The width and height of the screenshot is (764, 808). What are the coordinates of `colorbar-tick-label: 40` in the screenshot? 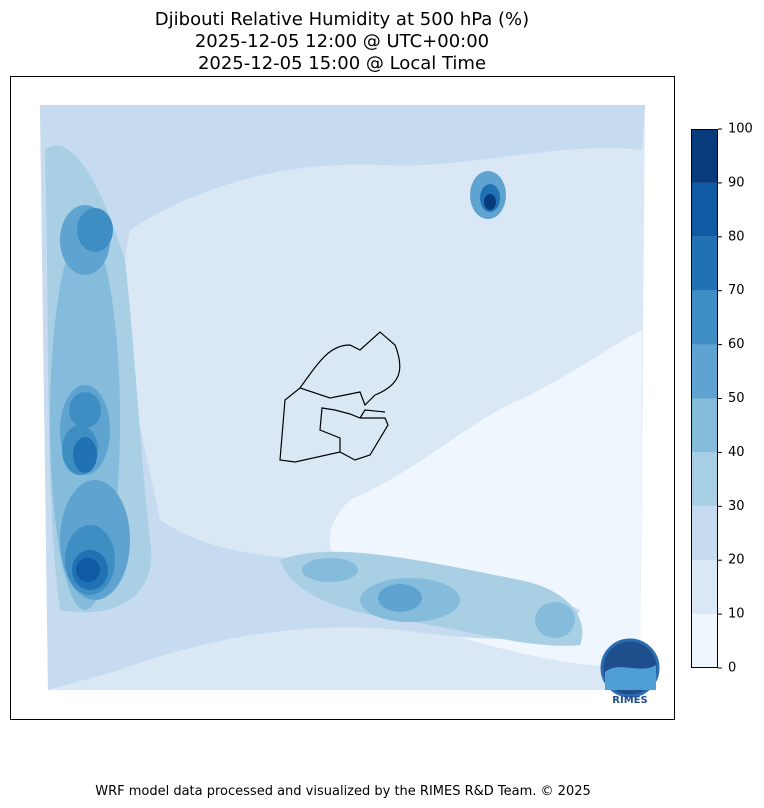 It's located at (736, 452).